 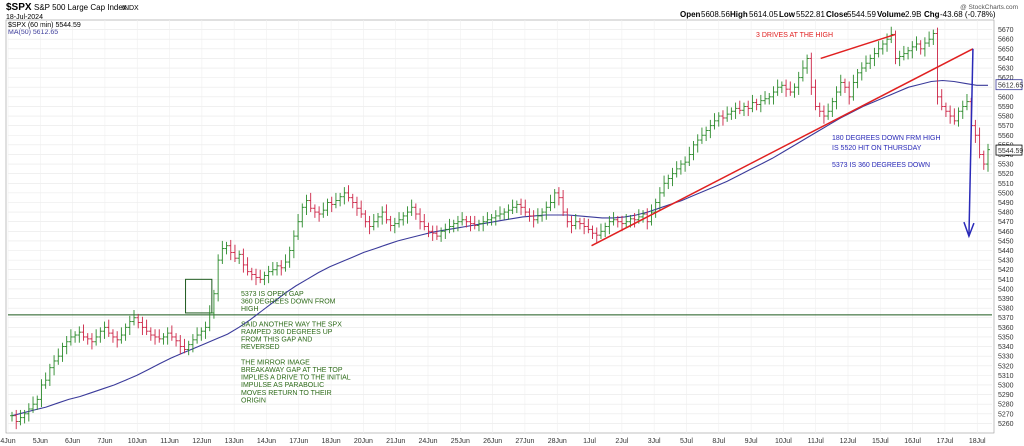 What do you see at coordinates (1006, 78) in the screenshot?
I see `y-tick-label: 5620` at bounding box center [1006, 78].